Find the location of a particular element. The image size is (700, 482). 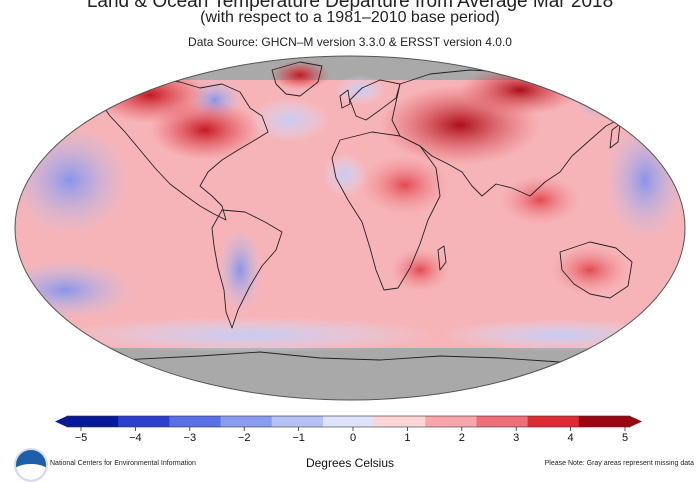

noaa-logo is located at coordinates (31, 465).